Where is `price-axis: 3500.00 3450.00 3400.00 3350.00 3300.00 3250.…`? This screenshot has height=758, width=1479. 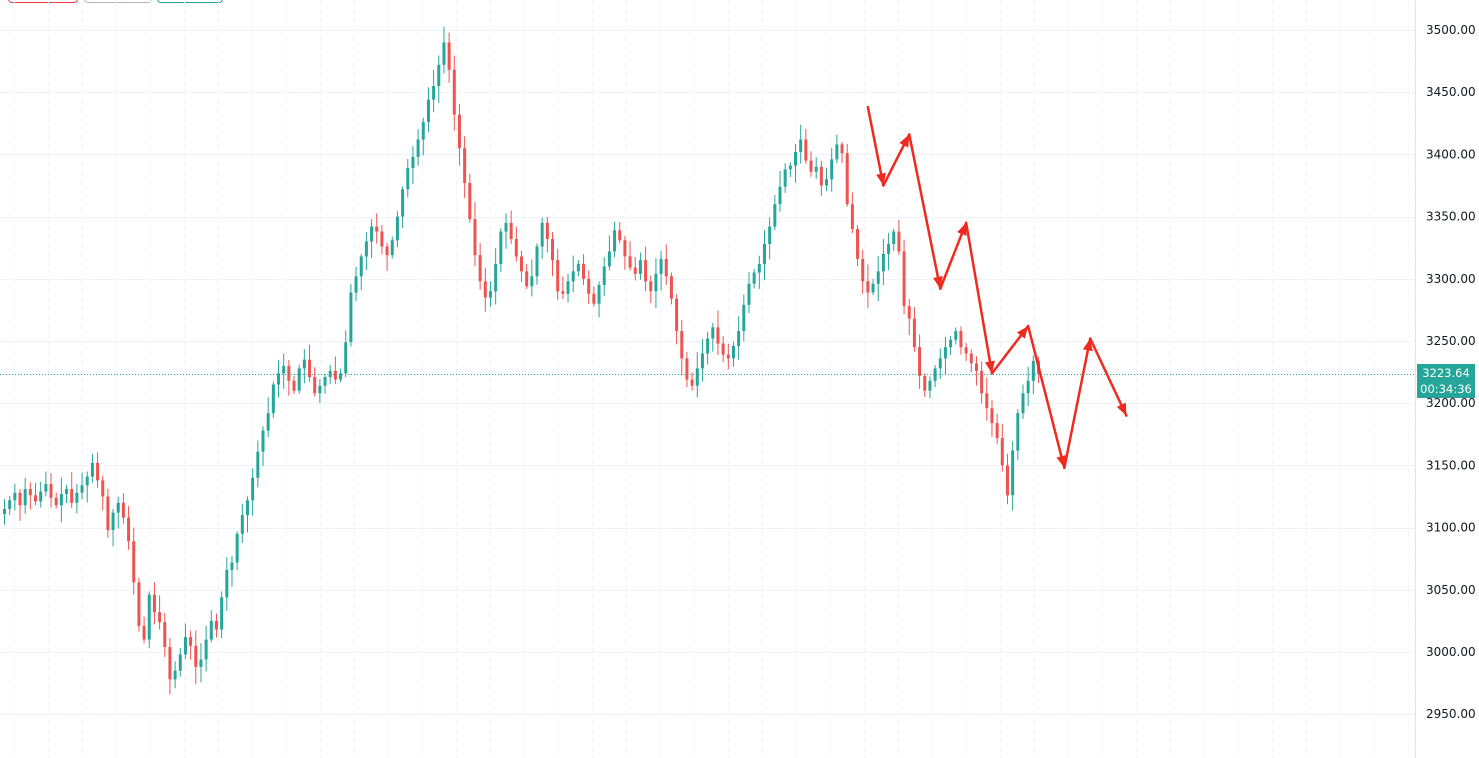 price-axis: 3500.00 3450.00 3400.00 3350.00 3300.00 3250.… is located at coordinates (1451, 372).